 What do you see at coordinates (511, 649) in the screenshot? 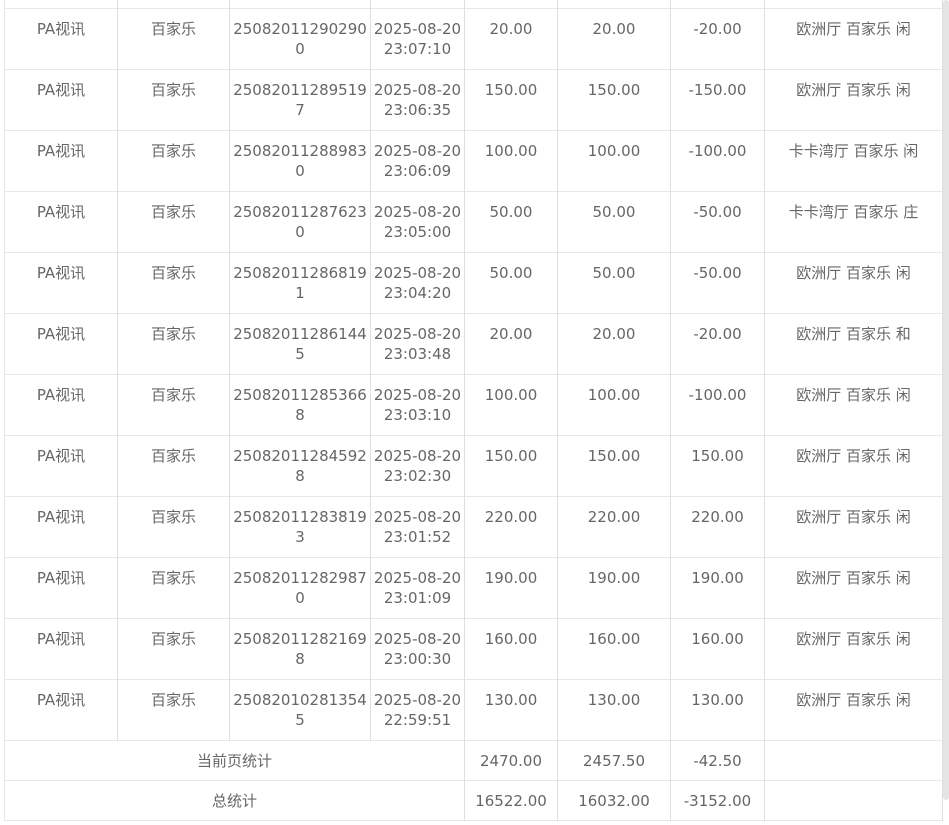
I see `cell-bet: 160.00` at bounding box center [511, 649].